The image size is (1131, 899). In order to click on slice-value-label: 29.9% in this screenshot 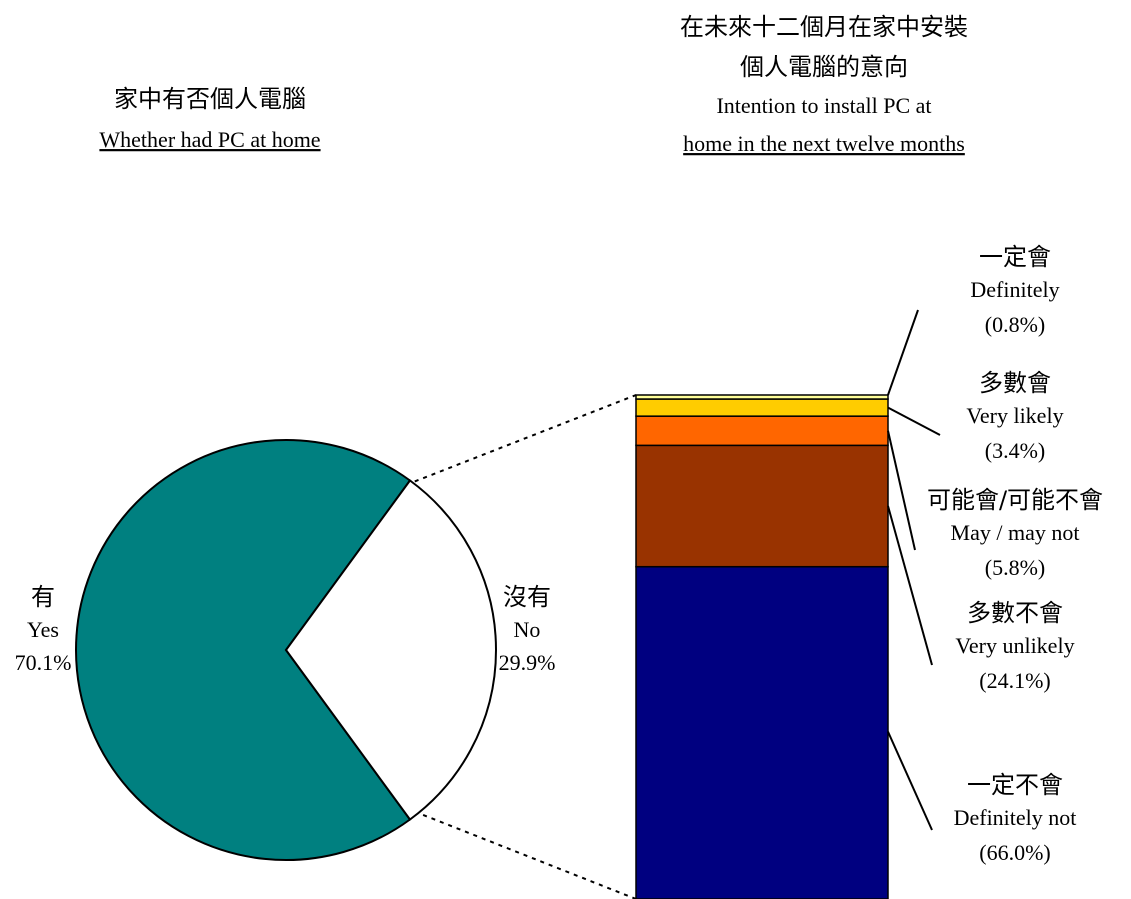, I will do `click(527, 662)`.